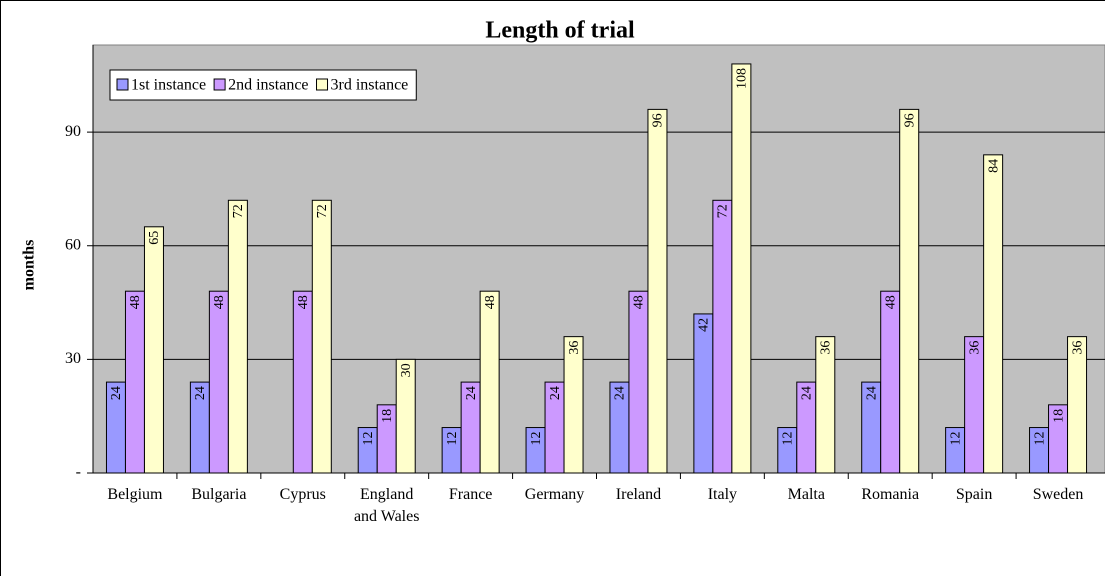 The height and width of the screenshot is (576, 1105). Describe the element at coordinates (1058, 494) in the screenshot. I see `x-tick-label: Sweden` at that location.